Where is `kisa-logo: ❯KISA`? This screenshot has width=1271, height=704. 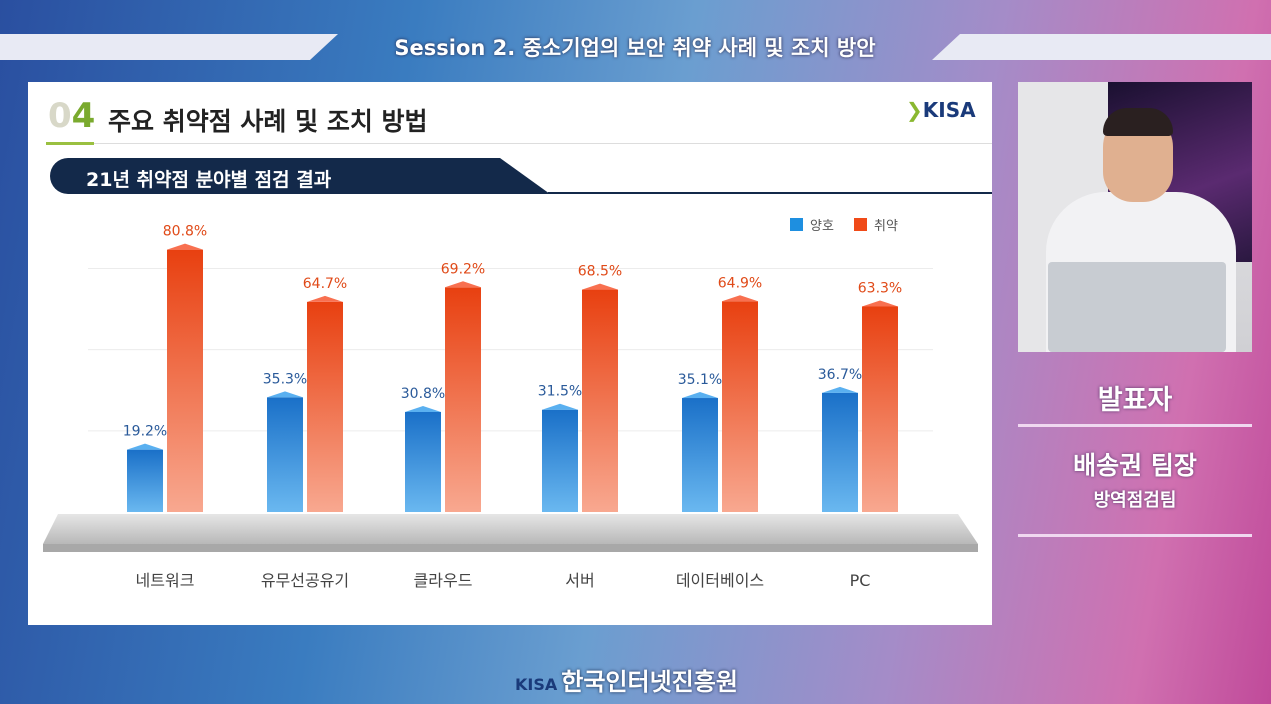 kisa-logo: ❯KISA is located at coordinates (941, 110).